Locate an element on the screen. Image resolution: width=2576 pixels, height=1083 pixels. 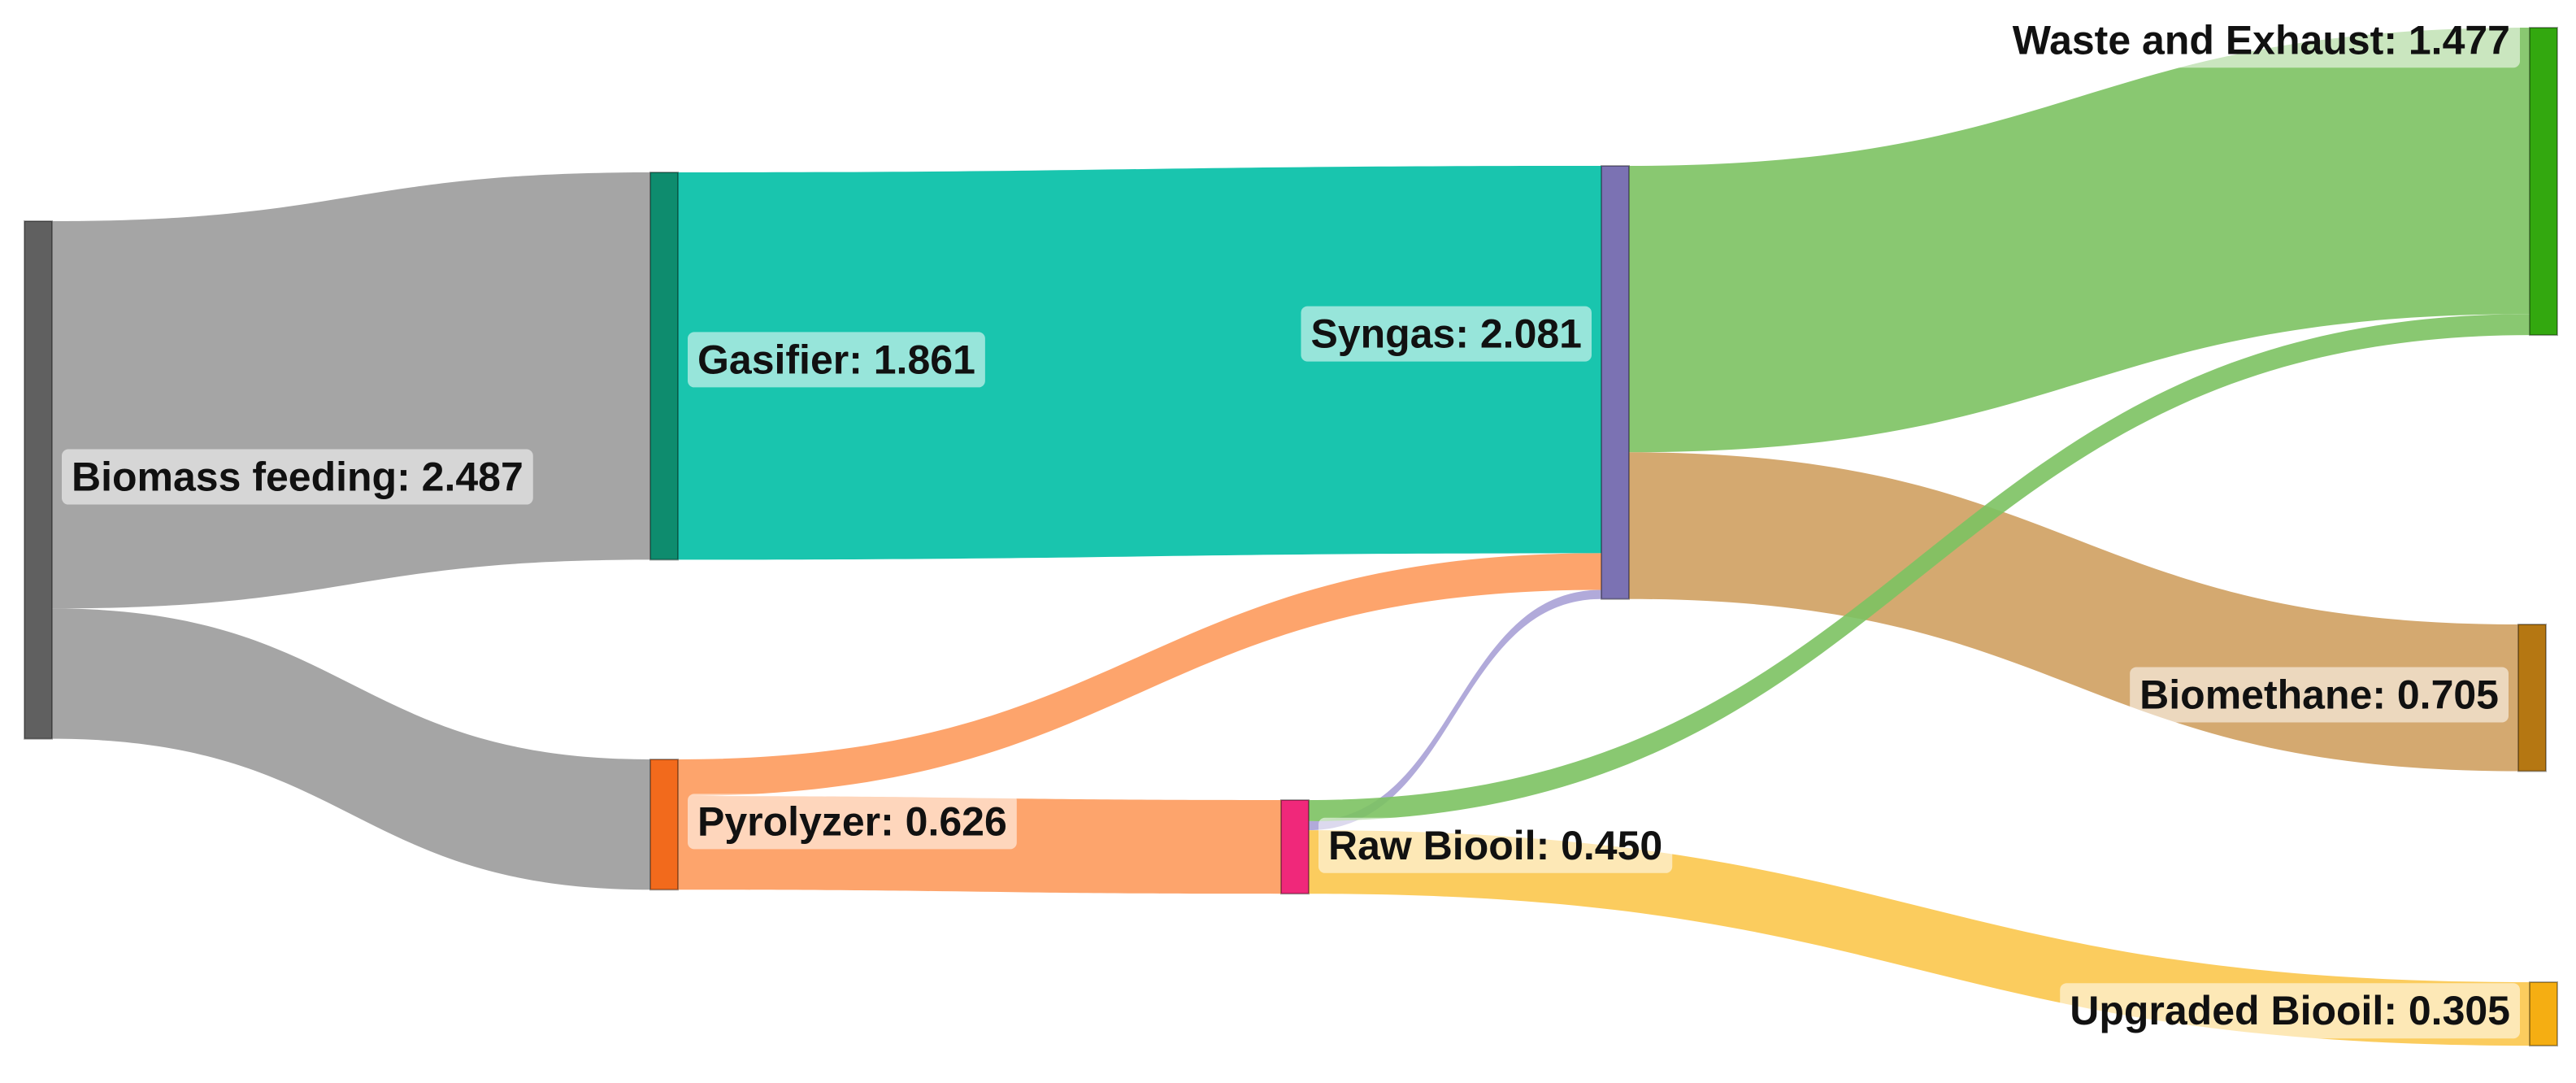
node-waste is located at coordinates (2543, 182).